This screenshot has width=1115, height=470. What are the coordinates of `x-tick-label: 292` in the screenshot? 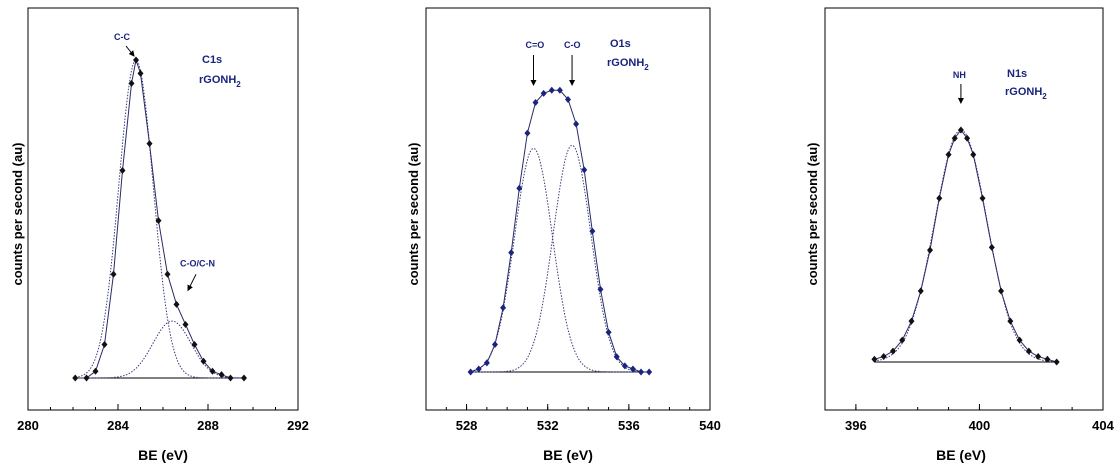 It's located at (298, 425).